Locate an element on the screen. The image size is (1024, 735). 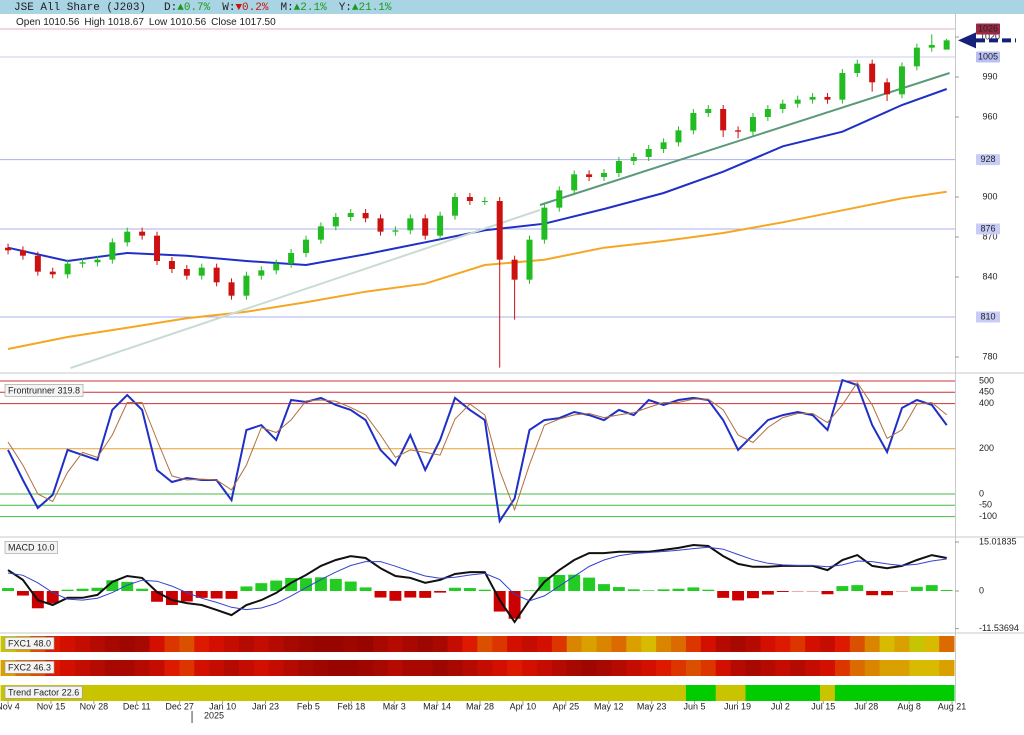
y-tick-label: 990 is located at coordinates (989, 76).